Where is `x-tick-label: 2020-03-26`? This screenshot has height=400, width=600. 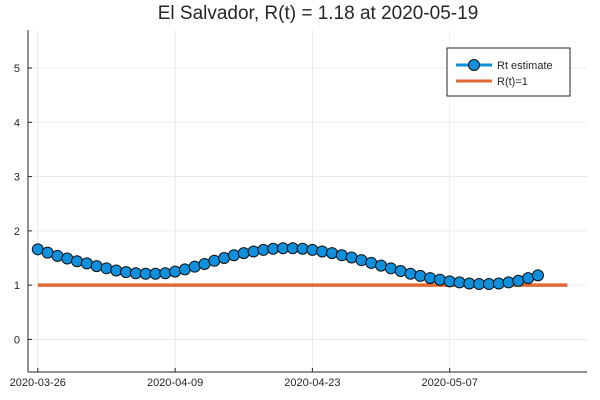 x-tick-label: 2020-03-26 is located at coordinates (38, 383).